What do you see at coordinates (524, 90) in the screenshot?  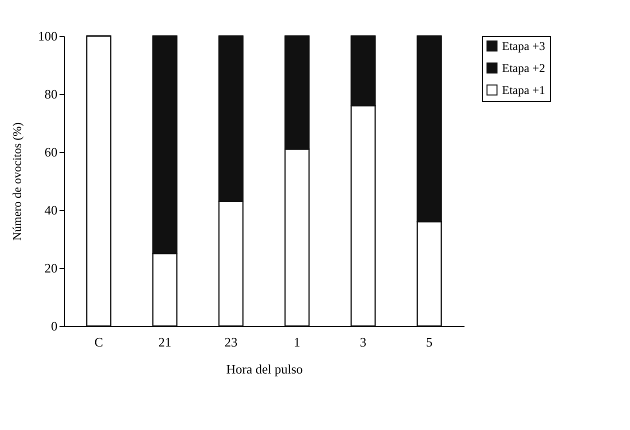 I see `legend-label: Etapa +1` at bounding box center [524, 90].